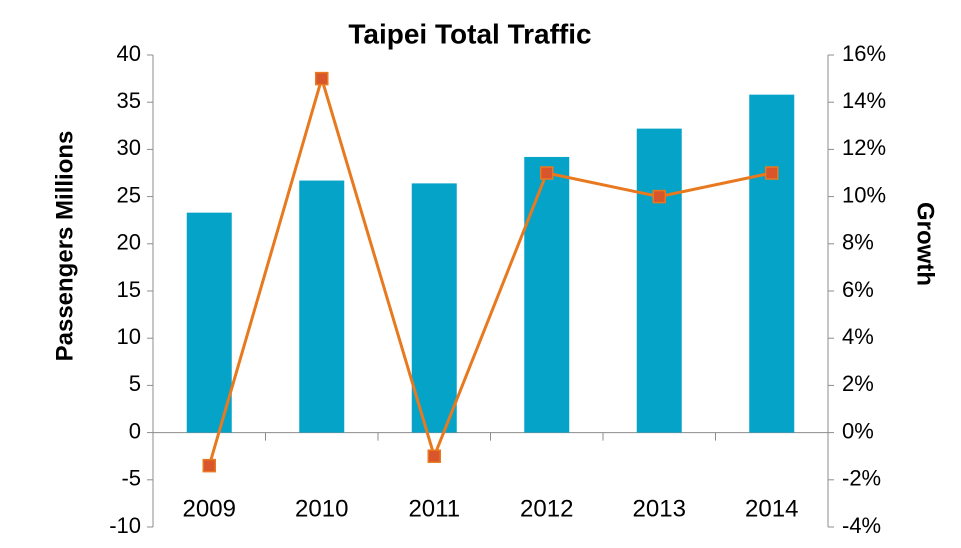 The image size is (961, 548). What do you see at coordinates (129, 100) in the screenshot?
I see `y-tick-label: 35` at bounding box center [129, 100].